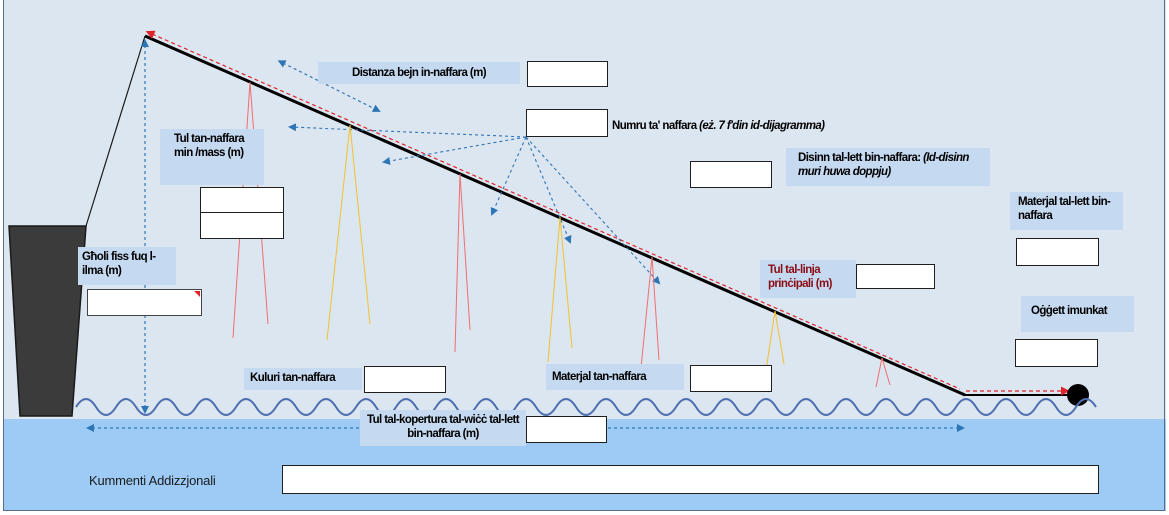 The image size is (1169, 515). What do you see at coordinates (808, 279) in the screenshot?
I see `main-line-length-label: Tul tal-linja prinċipali (m)` at bounding box center [808, 279].